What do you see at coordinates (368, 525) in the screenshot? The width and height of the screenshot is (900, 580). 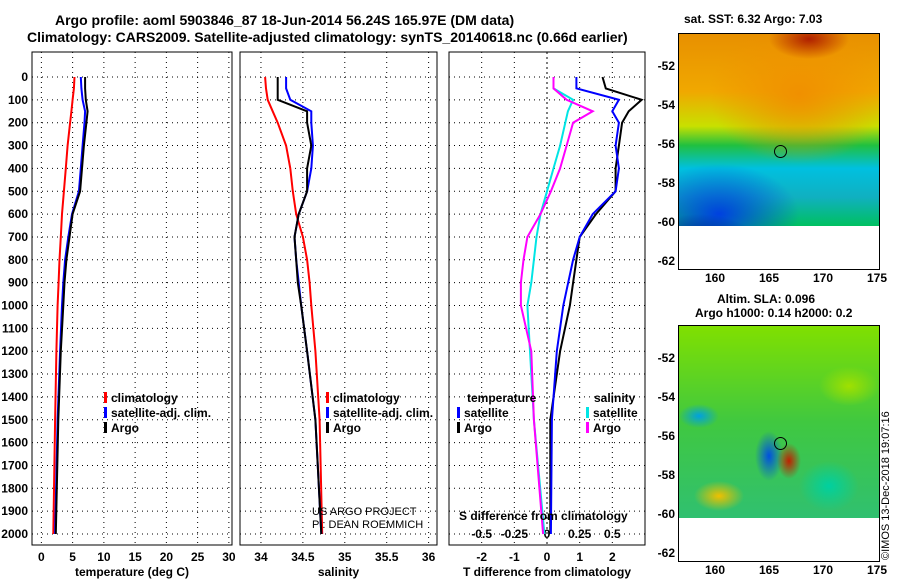 I see `pi-credit: PI: DEAN ROEMMICH` at bounding box center [368, 525].